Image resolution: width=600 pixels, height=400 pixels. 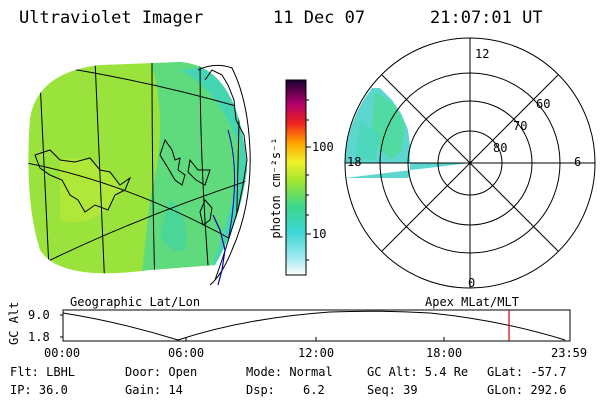 I want to click on seq-info: Seq: 39, so click(x=392, y=390).